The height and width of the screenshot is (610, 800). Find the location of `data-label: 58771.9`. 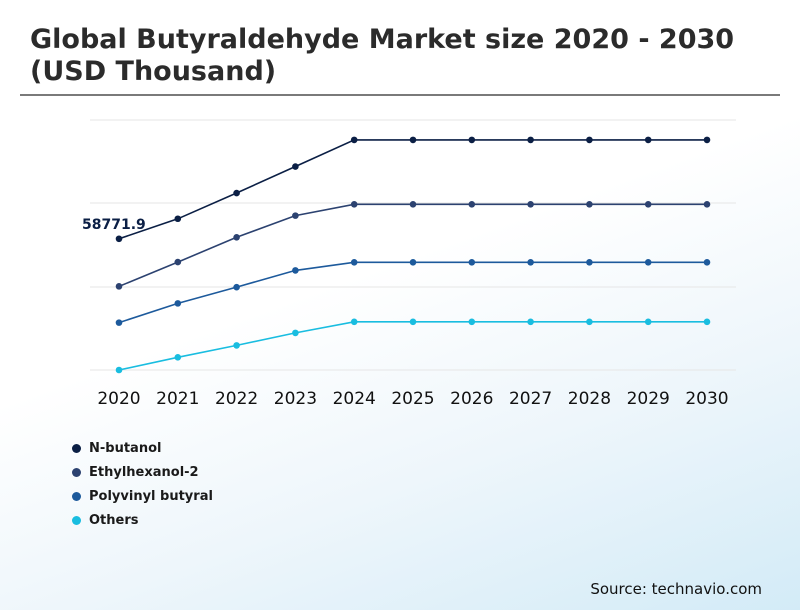

data-label: 58771.9 is located at coordinates (114, 225).